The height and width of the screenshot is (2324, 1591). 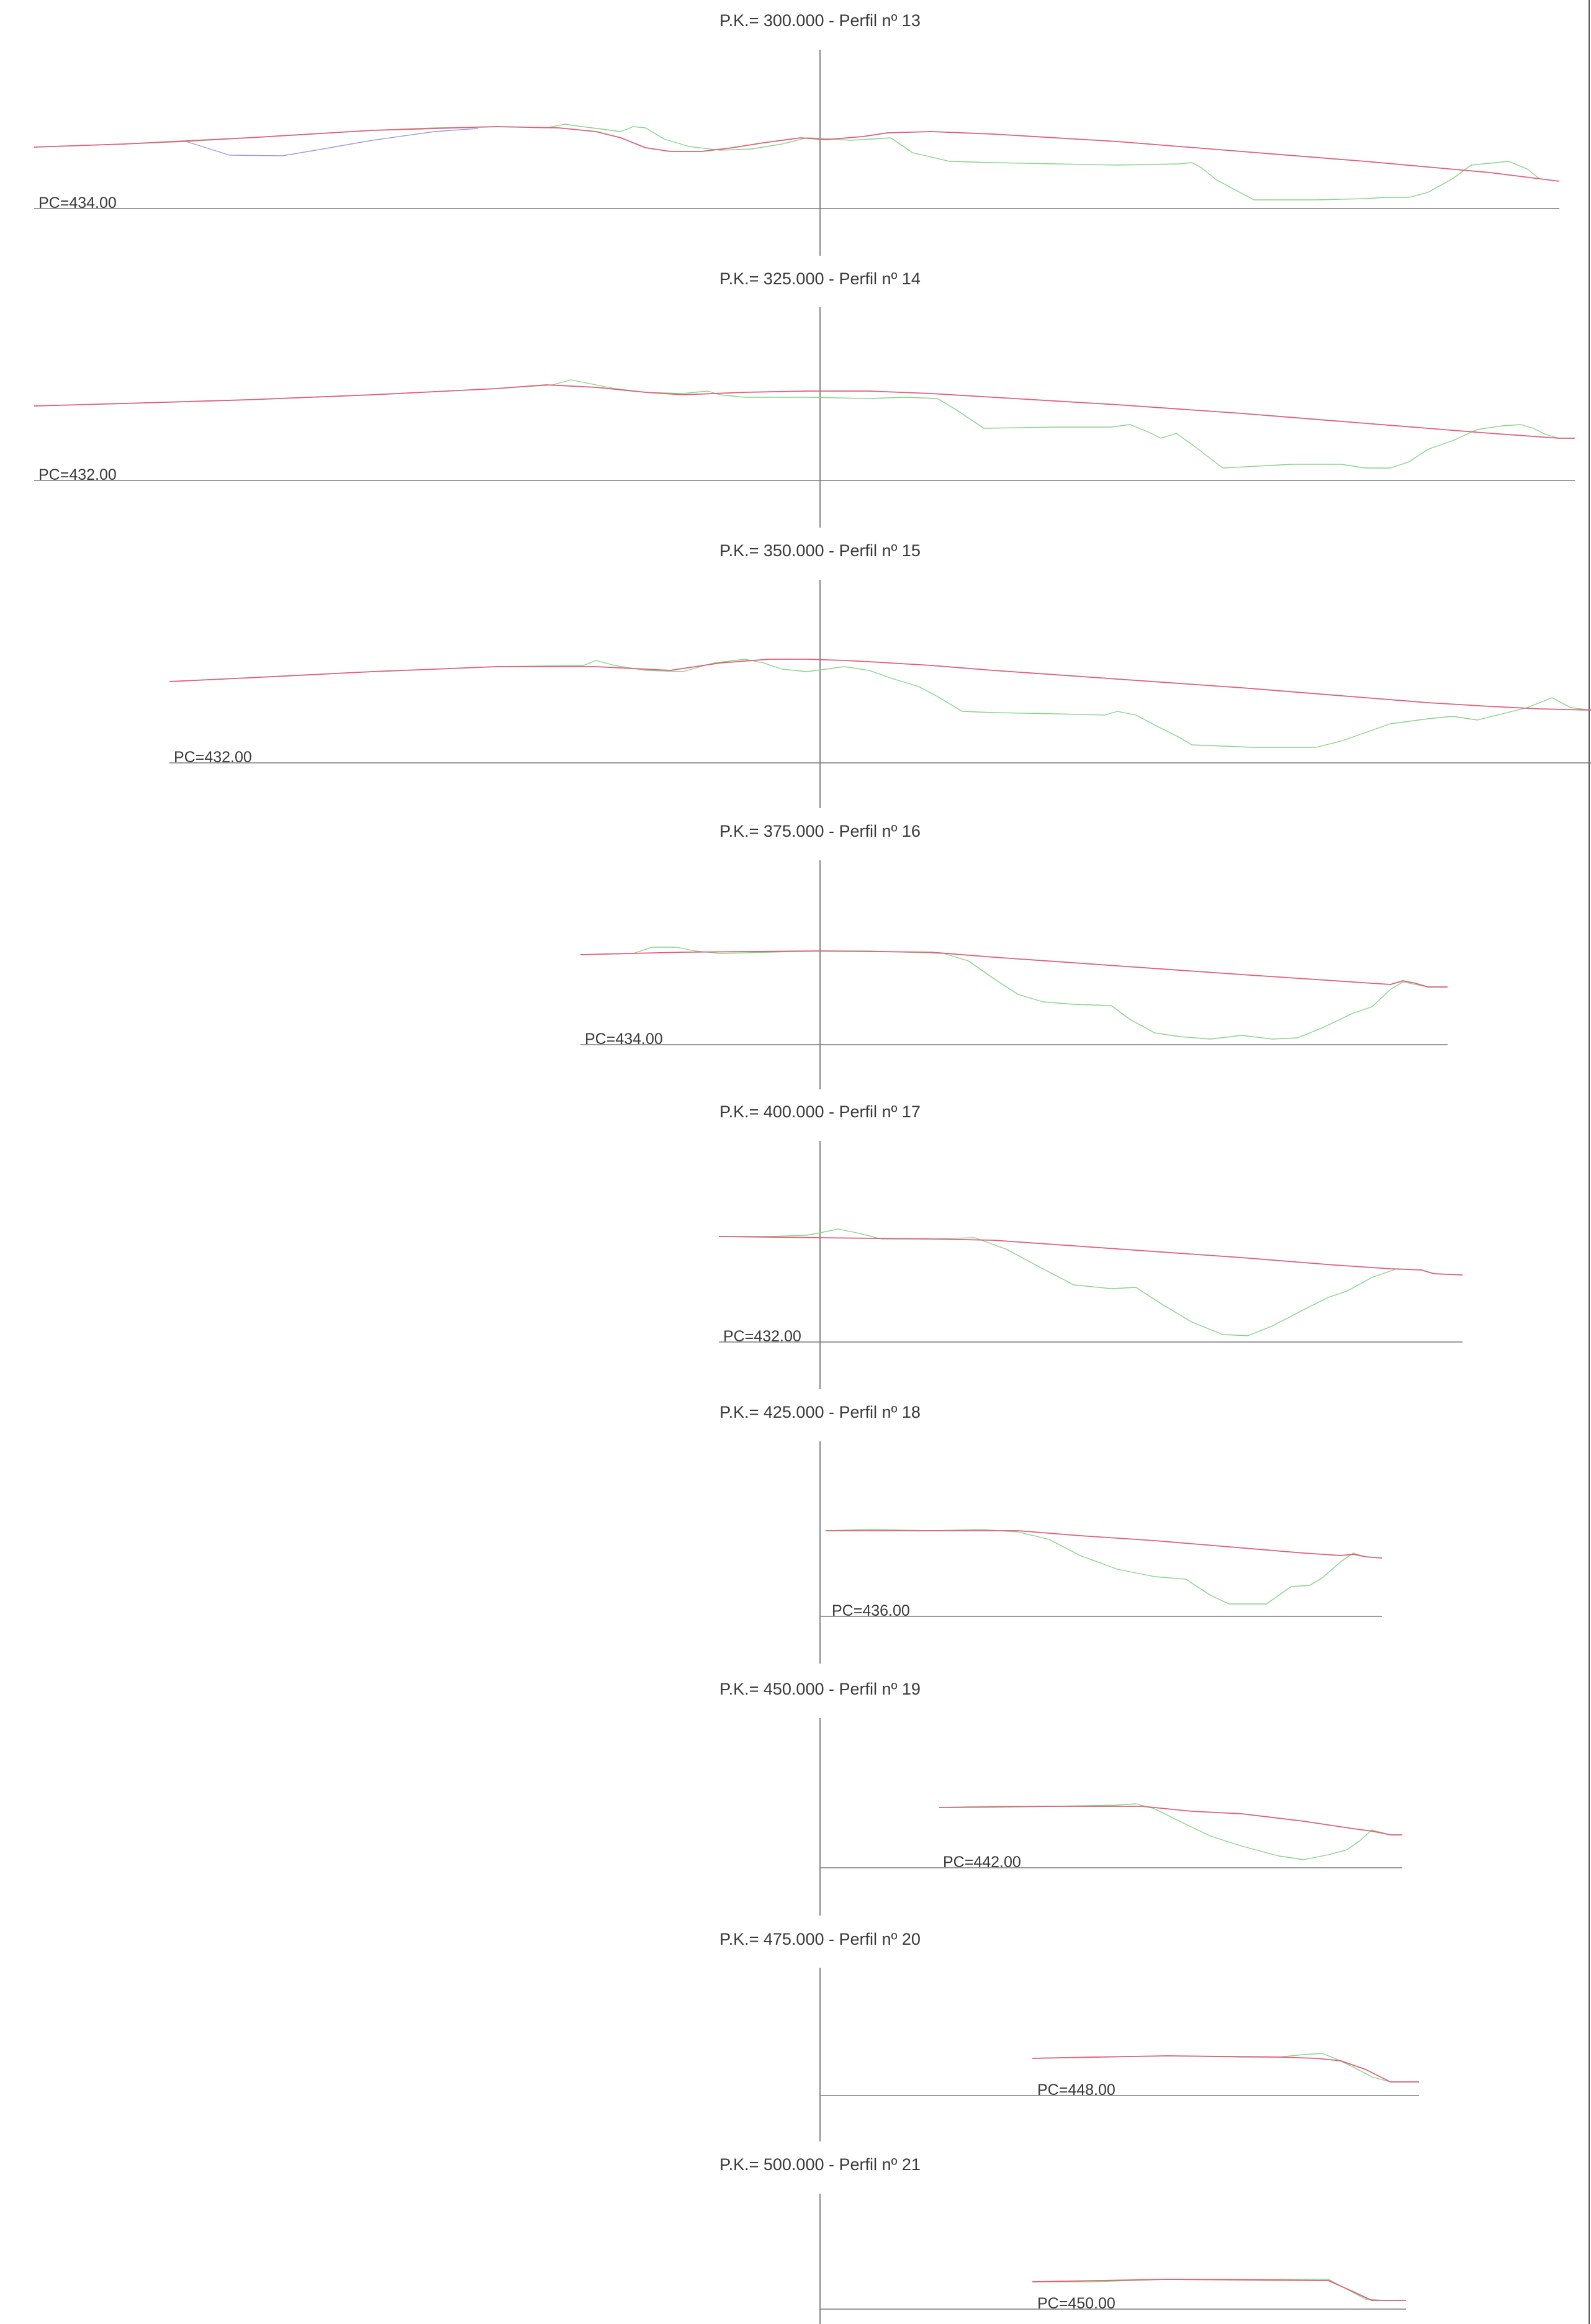 I want to click on profile-title: P.K.= 425.000 - Perfil nº 18, so click(x=820, y=1412).